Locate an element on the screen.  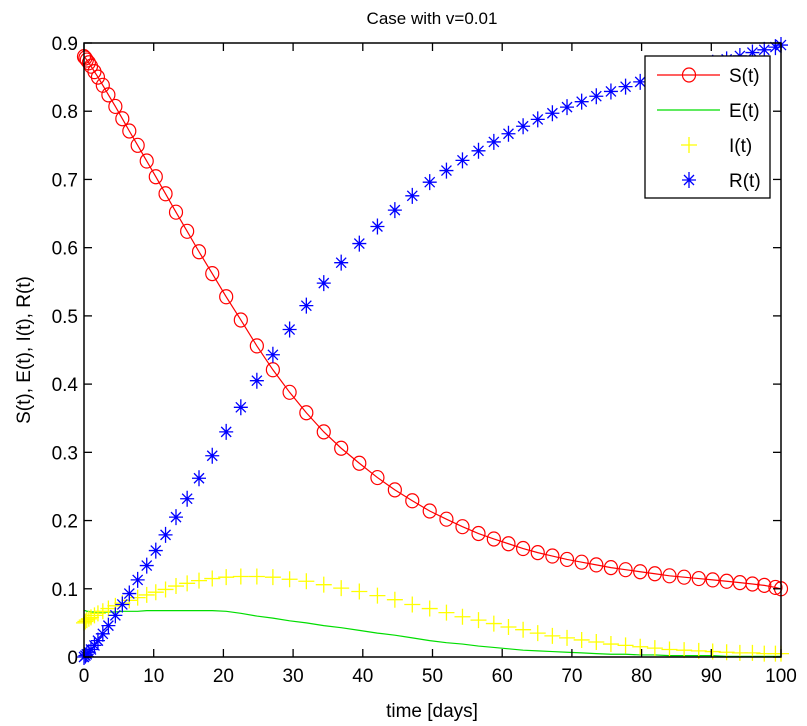
y-tick-label: 0.1 is located at coordinates (65, 590).